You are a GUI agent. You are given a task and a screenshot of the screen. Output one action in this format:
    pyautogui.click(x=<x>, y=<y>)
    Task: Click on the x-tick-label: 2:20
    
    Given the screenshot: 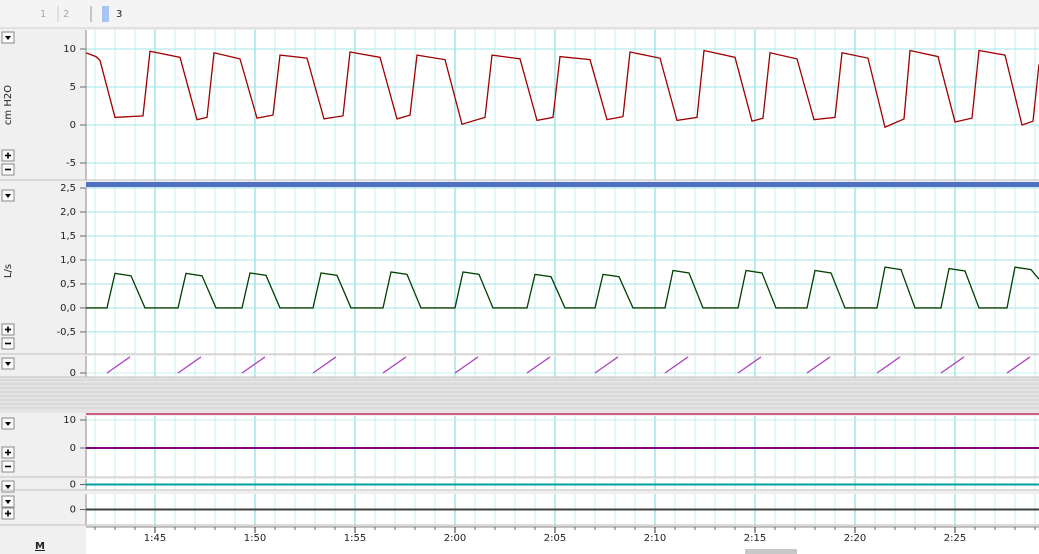 What is the action you would take?
    pyautogui.click(x=855, y=538)
    